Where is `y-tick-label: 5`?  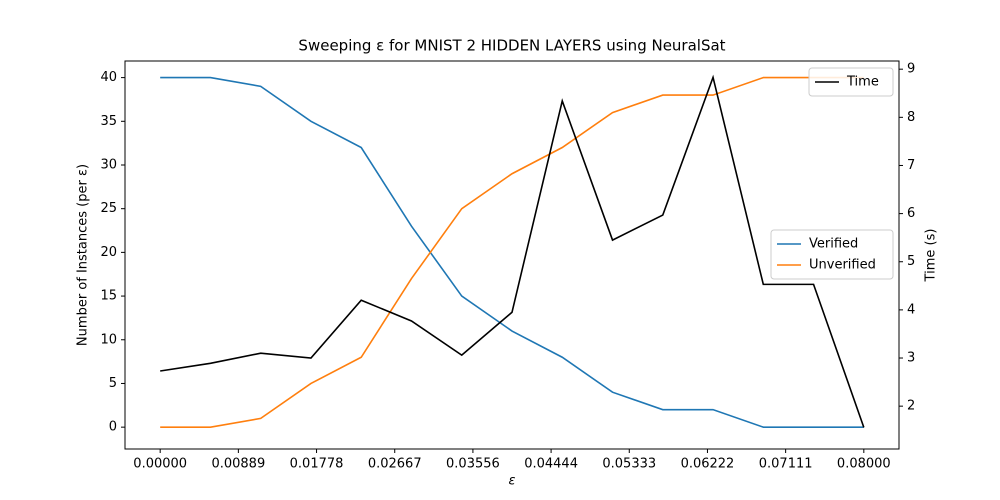 y-tick-label: 5 is located at coordinates (113, 383).